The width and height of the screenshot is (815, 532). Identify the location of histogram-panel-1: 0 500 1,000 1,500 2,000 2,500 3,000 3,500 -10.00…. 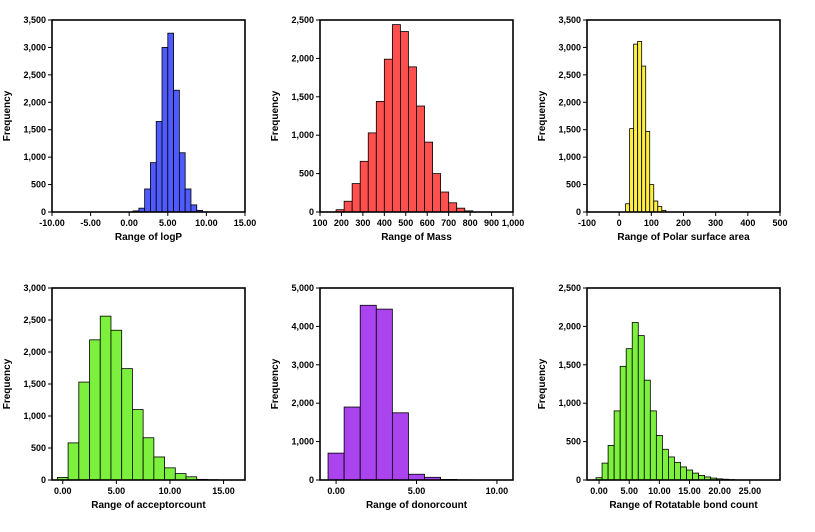
(129, 129).